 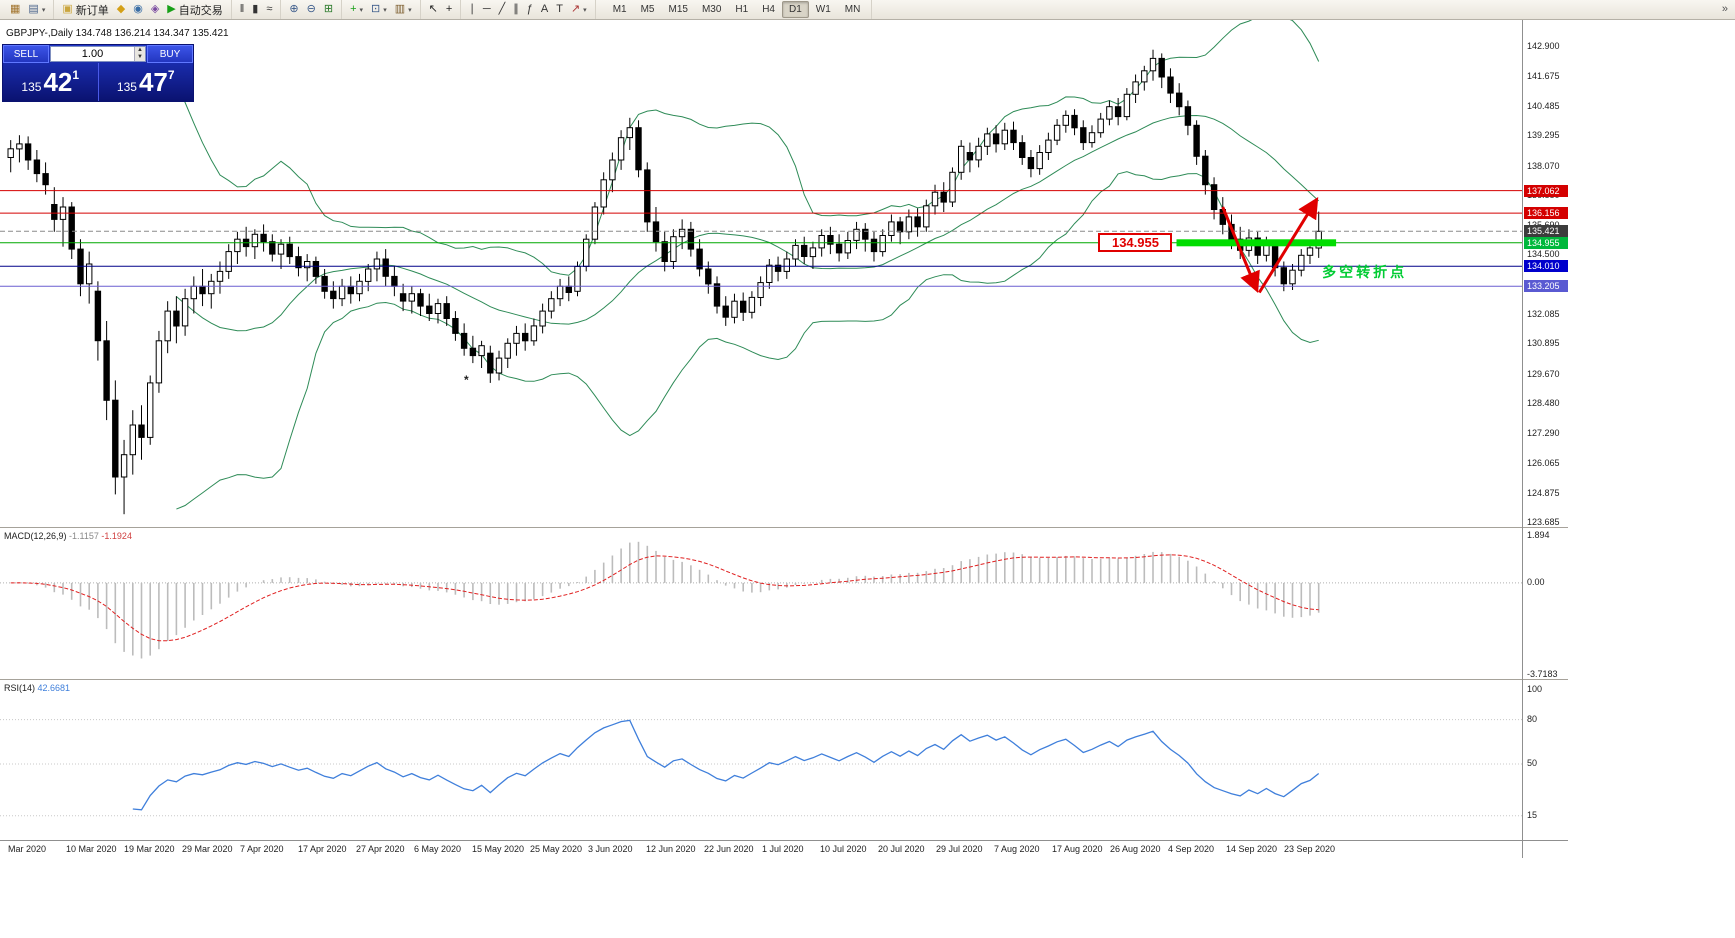 What do you see at coordinates (328, 9) in the screenshot?
I see `tile-windows-button: ⊞` at bounding box center [328, 9].